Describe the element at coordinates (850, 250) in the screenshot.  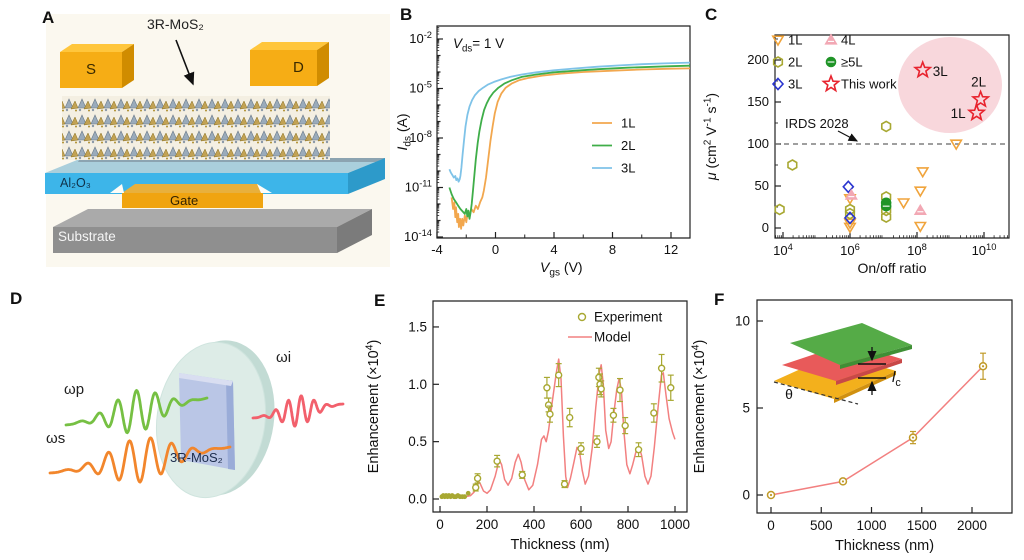
I see `svg-text: 10⁶` at that location.